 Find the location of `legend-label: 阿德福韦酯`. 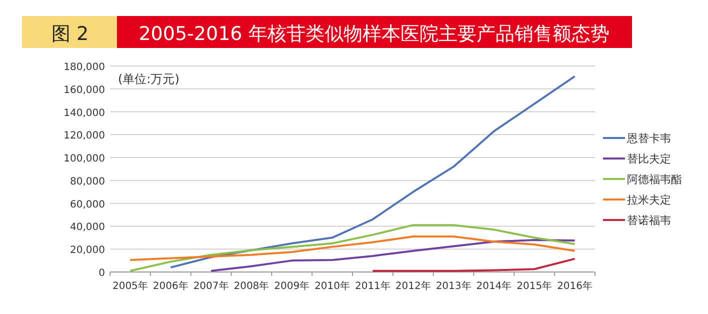

legend-label: 阿德福韦酯 is located at coordinates (654, 179).